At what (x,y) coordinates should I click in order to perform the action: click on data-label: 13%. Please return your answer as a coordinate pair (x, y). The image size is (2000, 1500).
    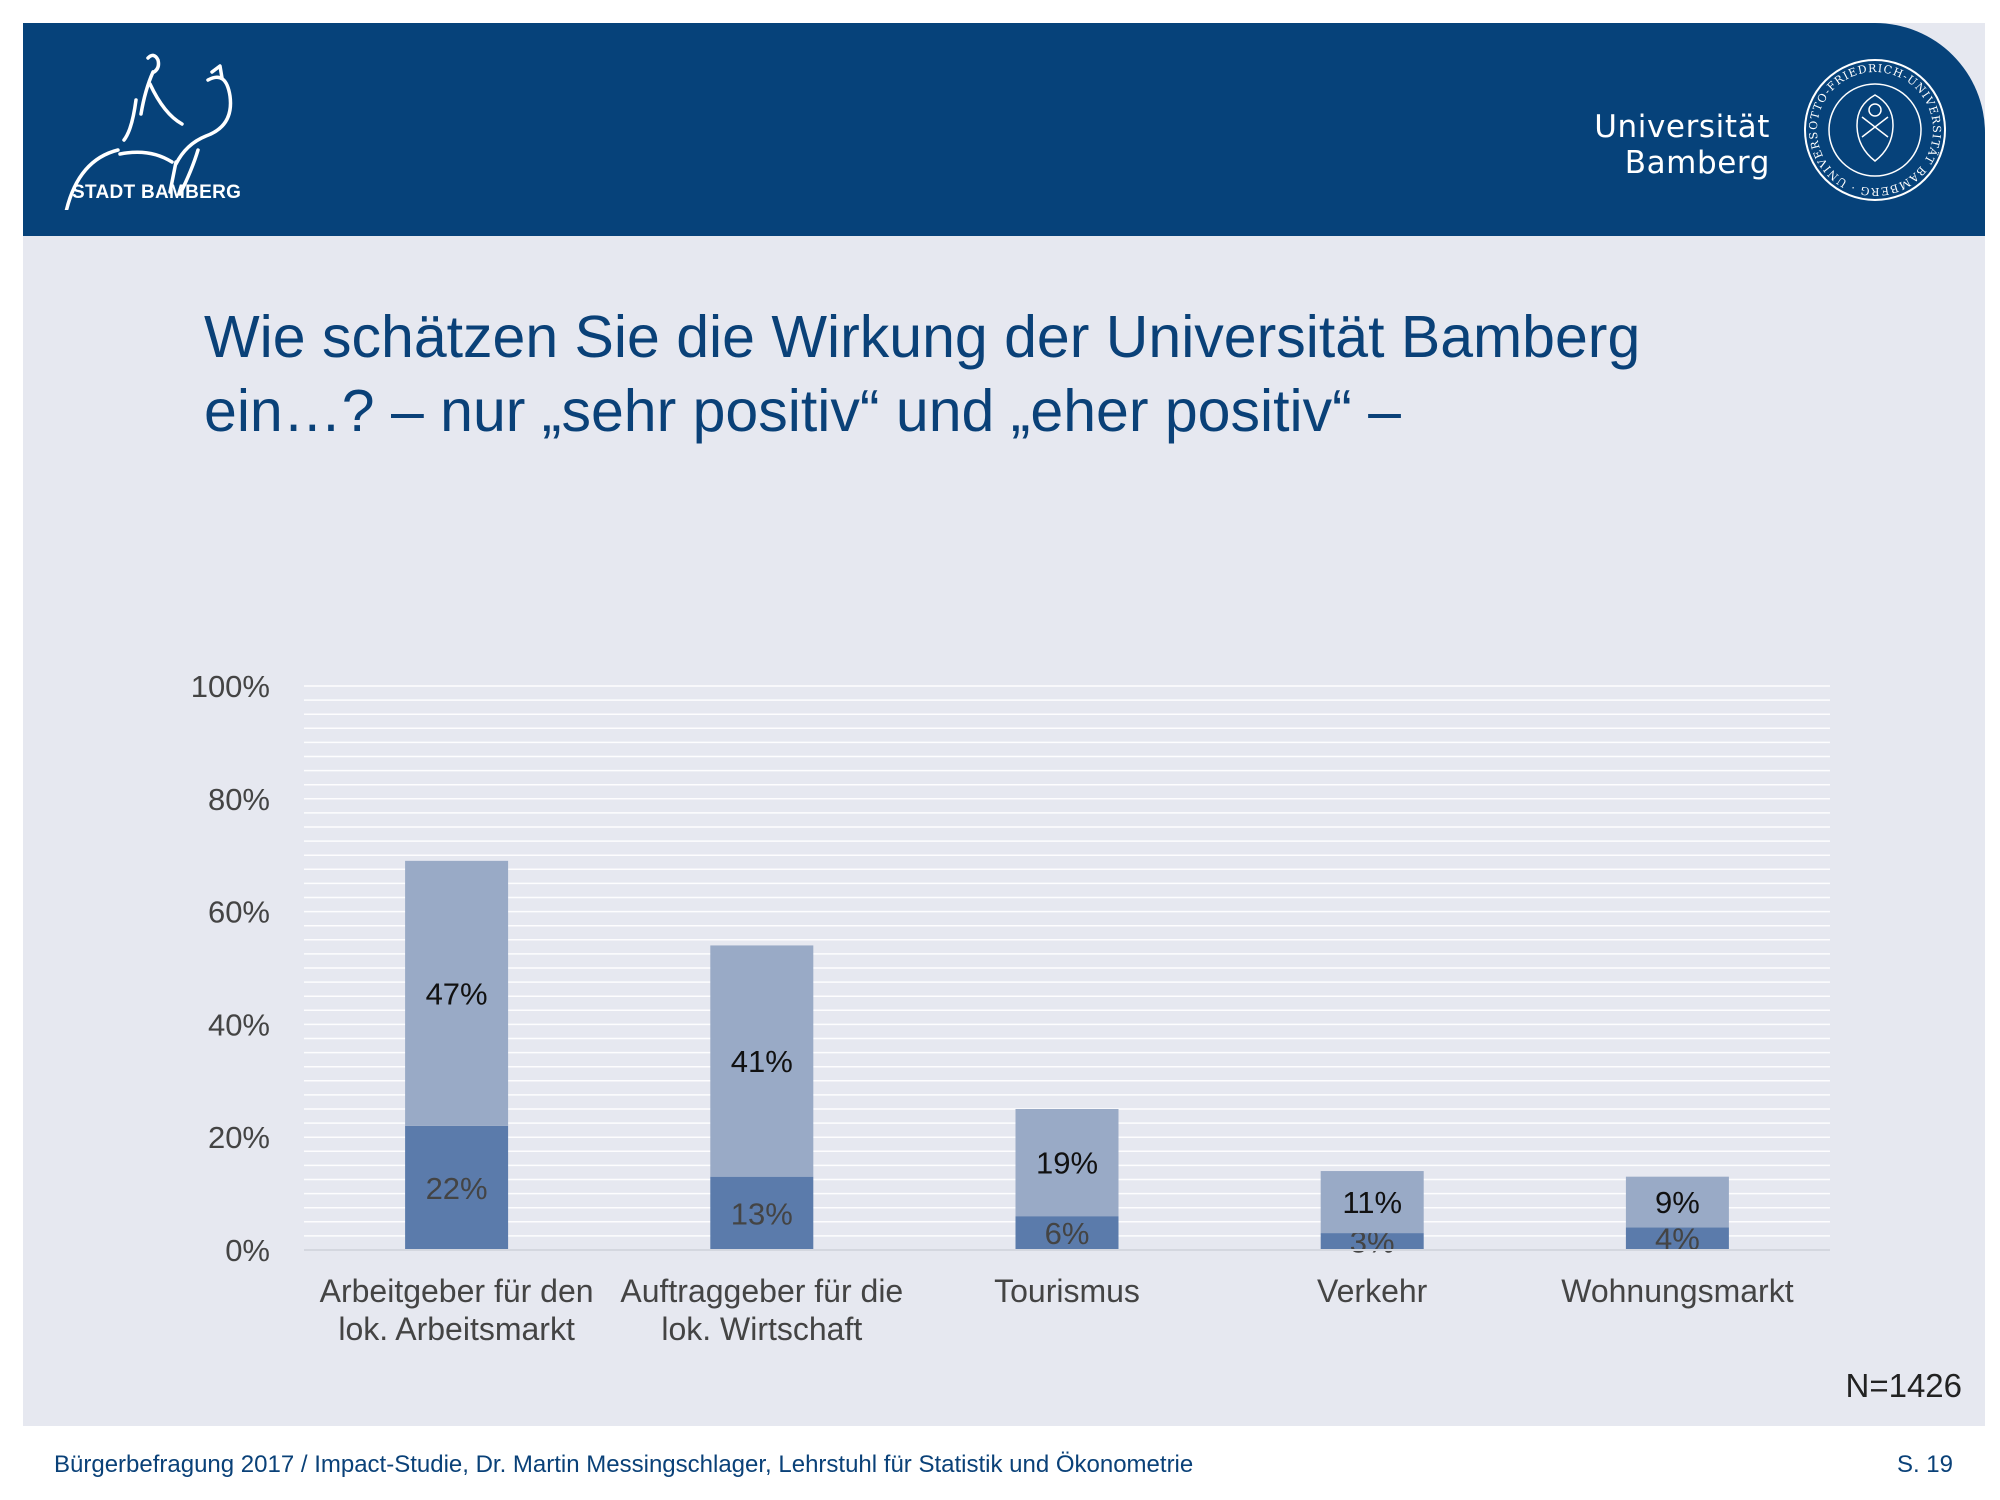
    Looking at the image, I should click on (762, 1213).